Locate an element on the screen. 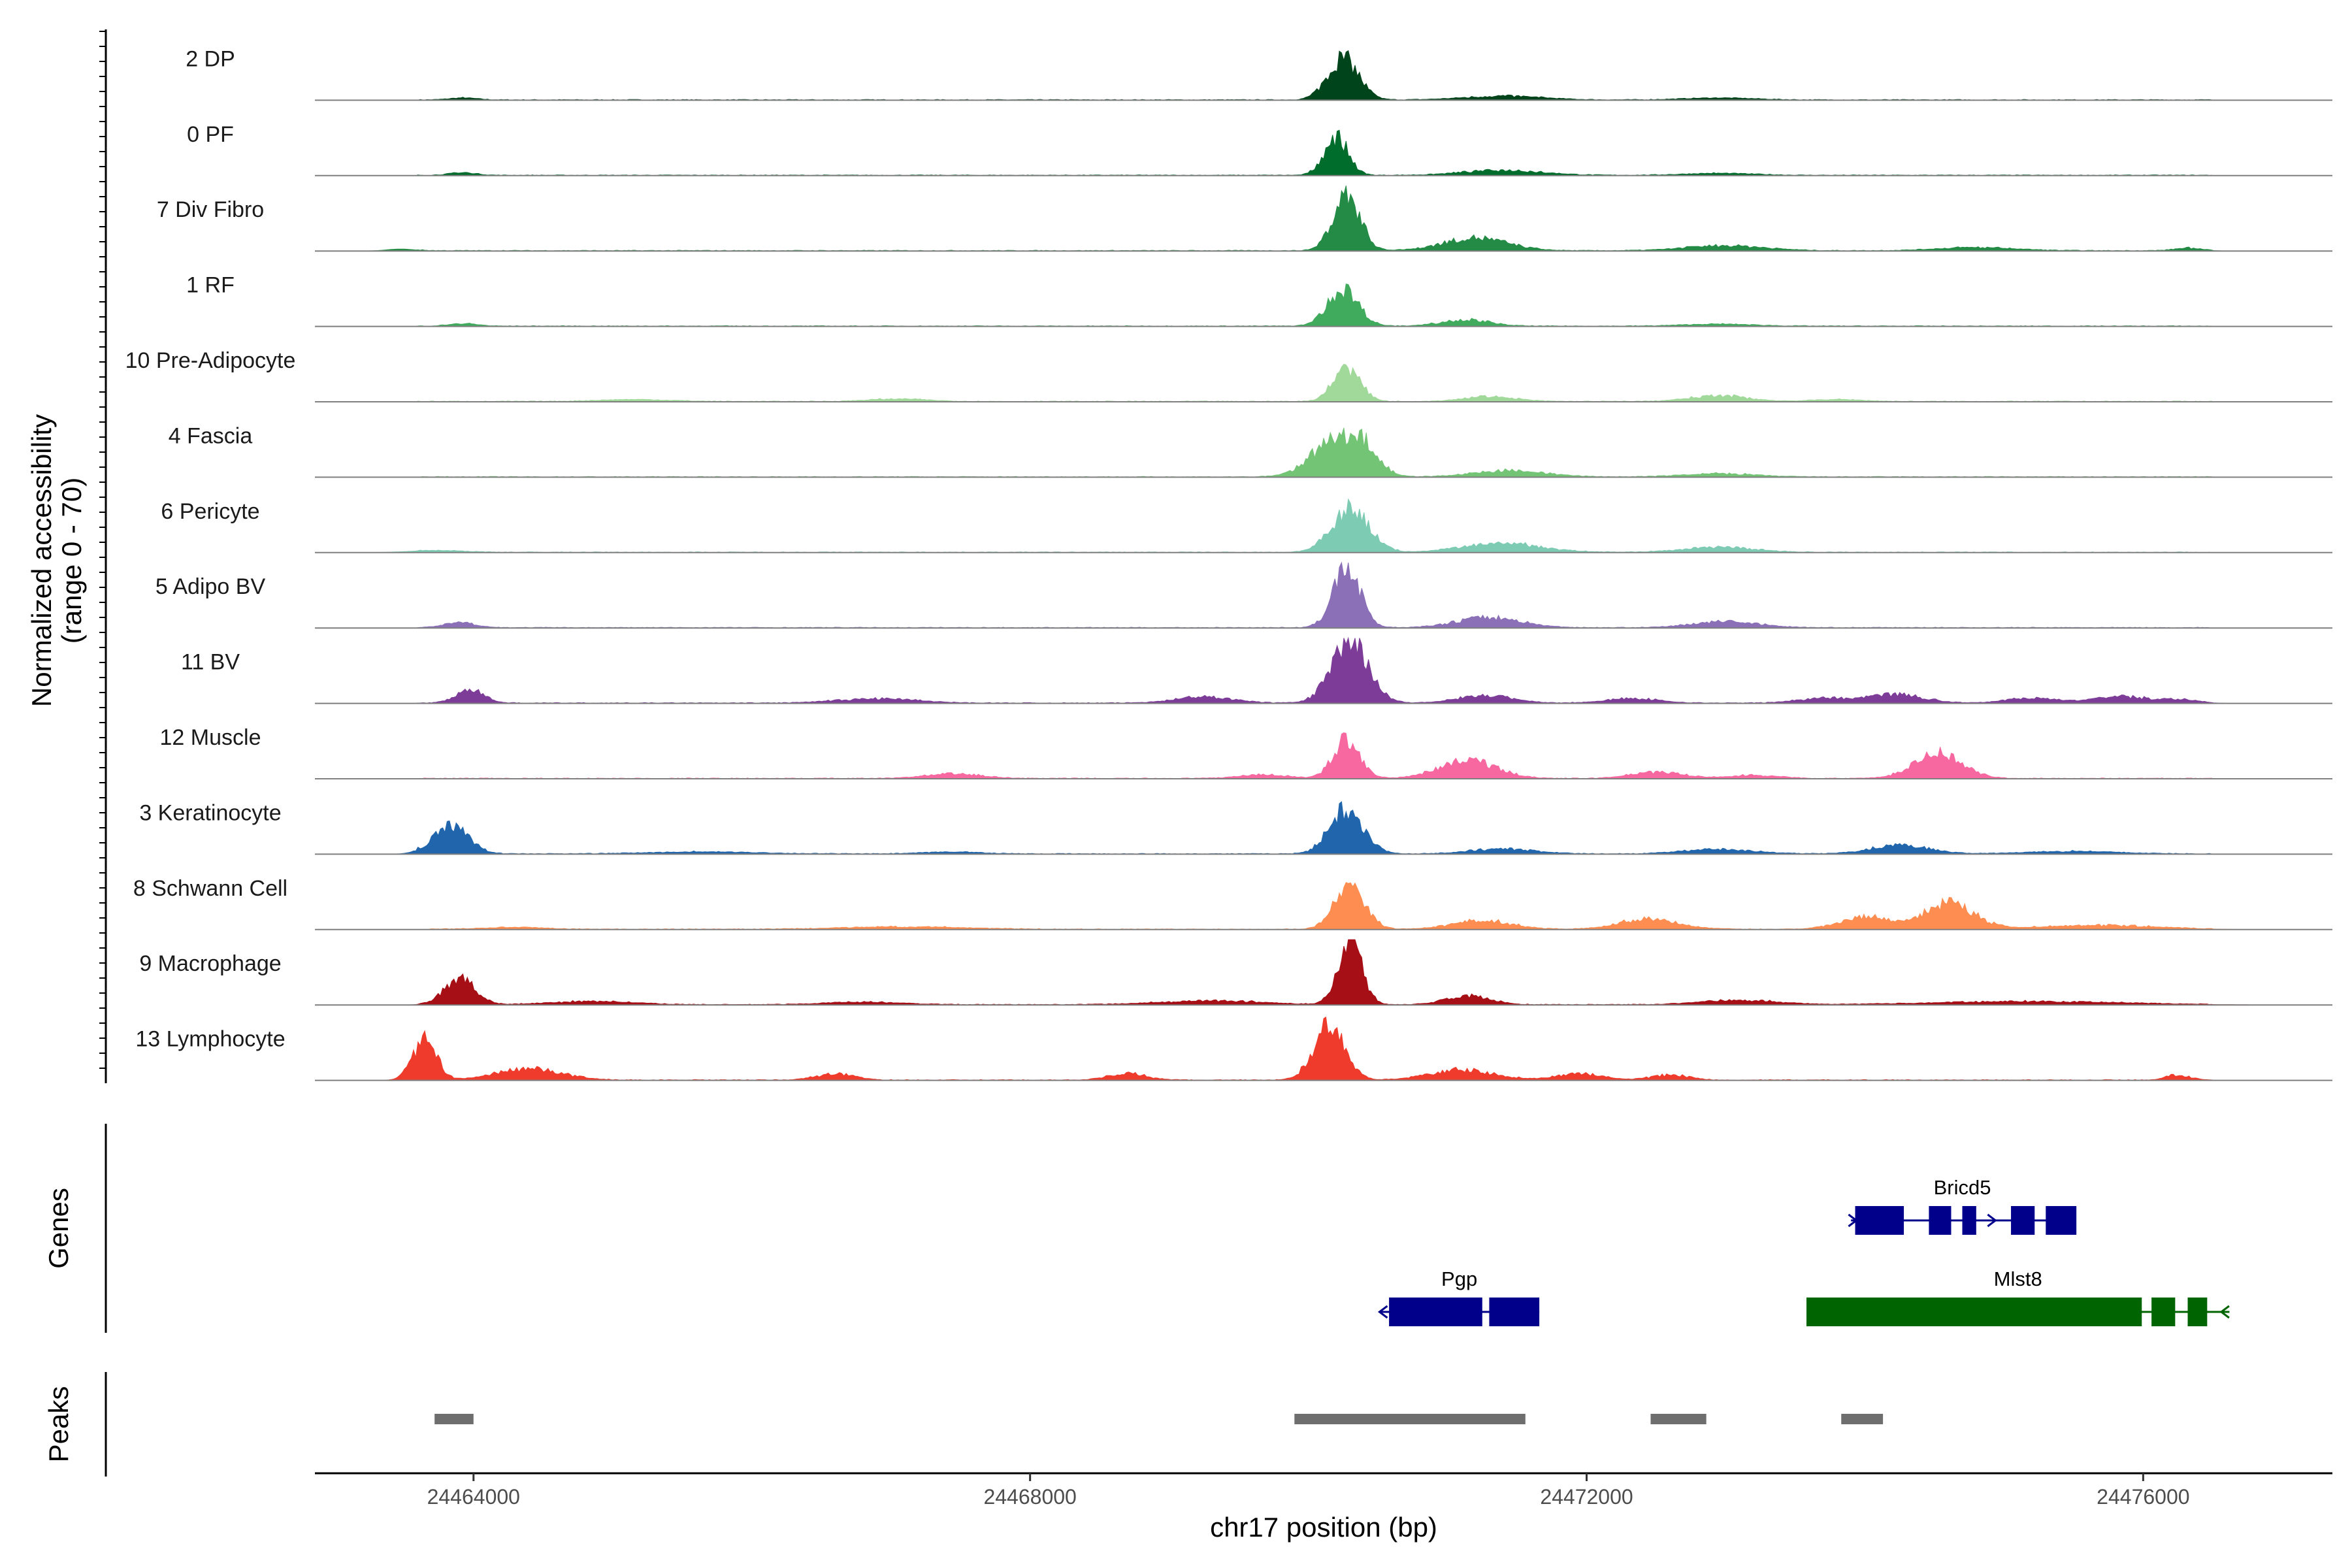 The image size is (2352, 1568). gene-track: Bricd5 Pgp Mlst8 is located at coordinates (1803, 1251).